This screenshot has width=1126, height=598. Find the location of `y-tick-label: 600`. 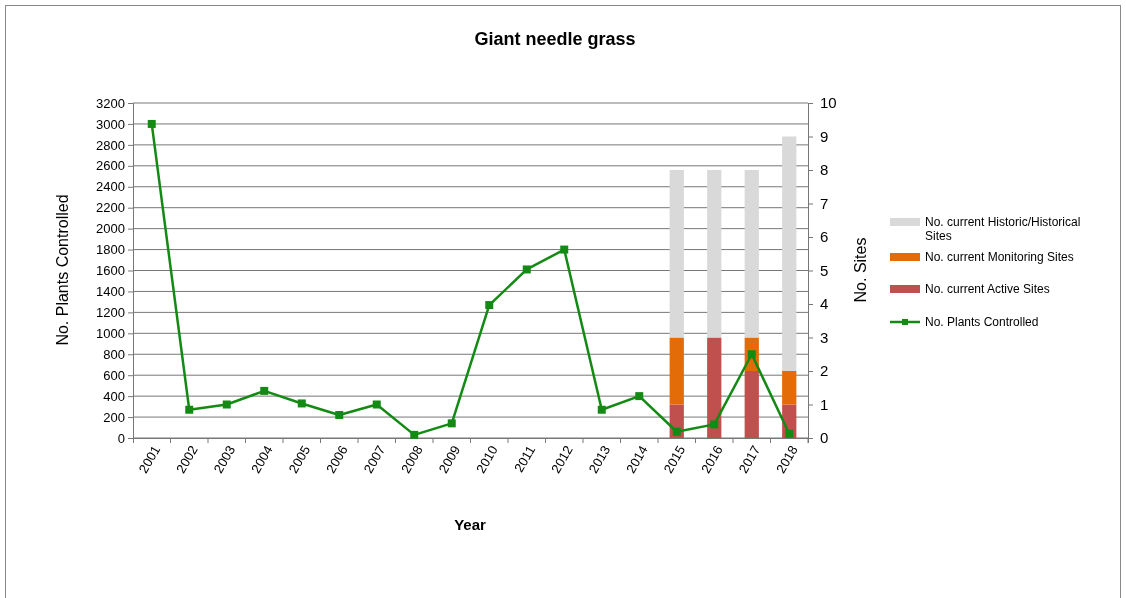

y-tick-label: 600 is located at coordinates (114, 375).